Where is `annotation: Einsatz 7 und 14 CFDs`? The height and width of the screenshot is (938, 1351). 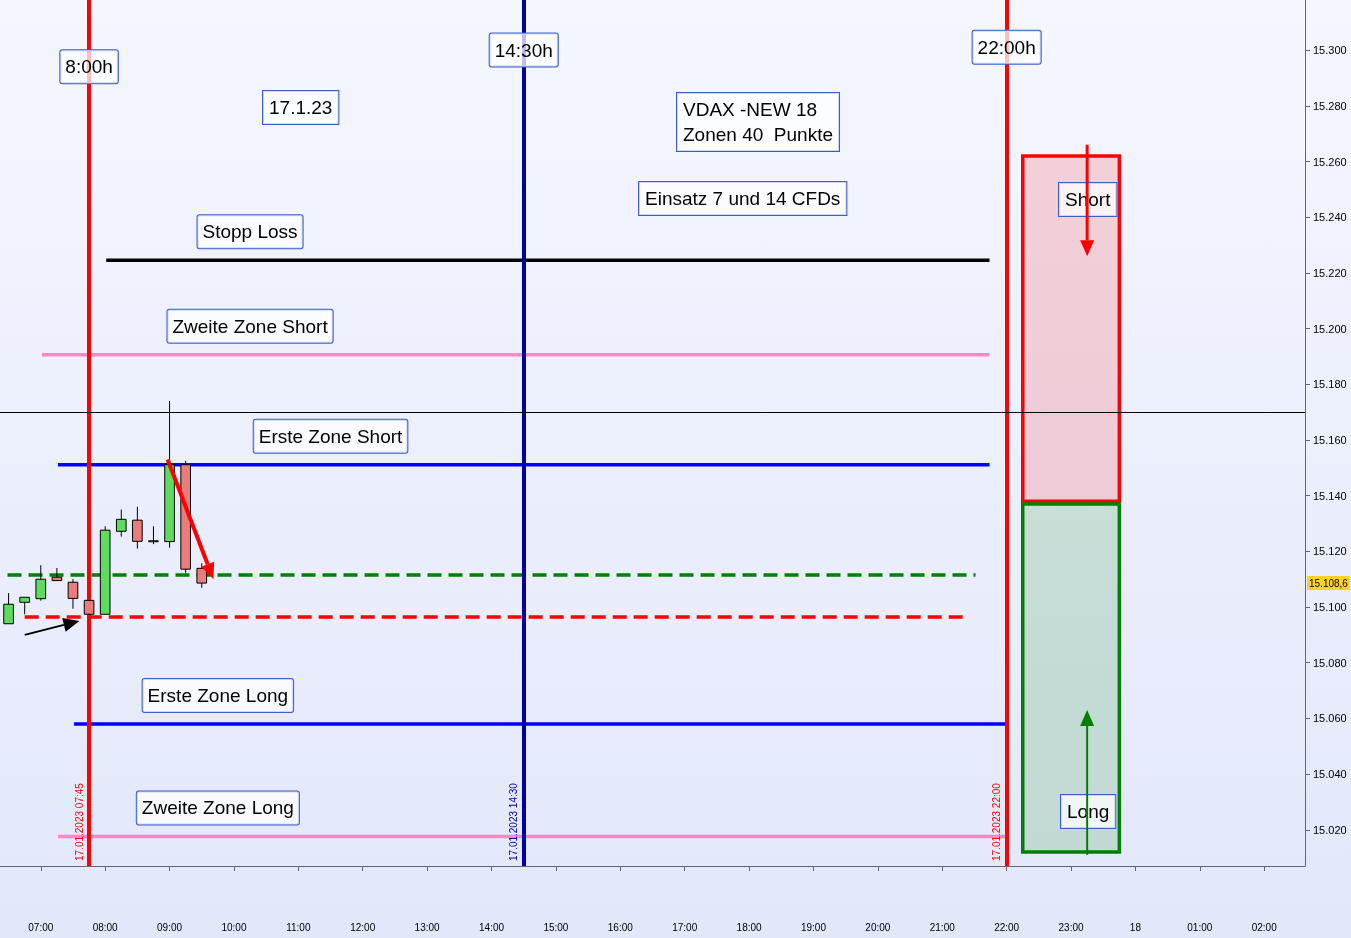 annotation: Einsatz 7 und 14 CFDs is located at coordinates (743, 198).